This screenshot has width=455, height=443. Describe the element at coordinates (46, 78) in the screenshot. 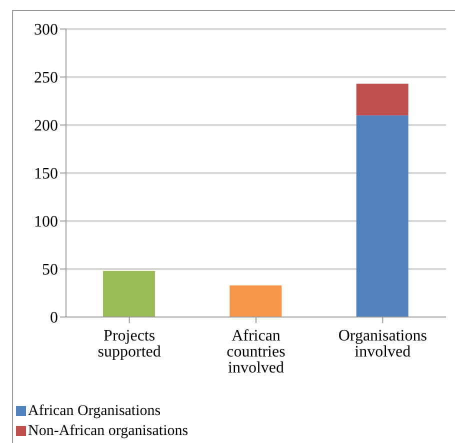

I see `y-tick-label: 250` at that location.